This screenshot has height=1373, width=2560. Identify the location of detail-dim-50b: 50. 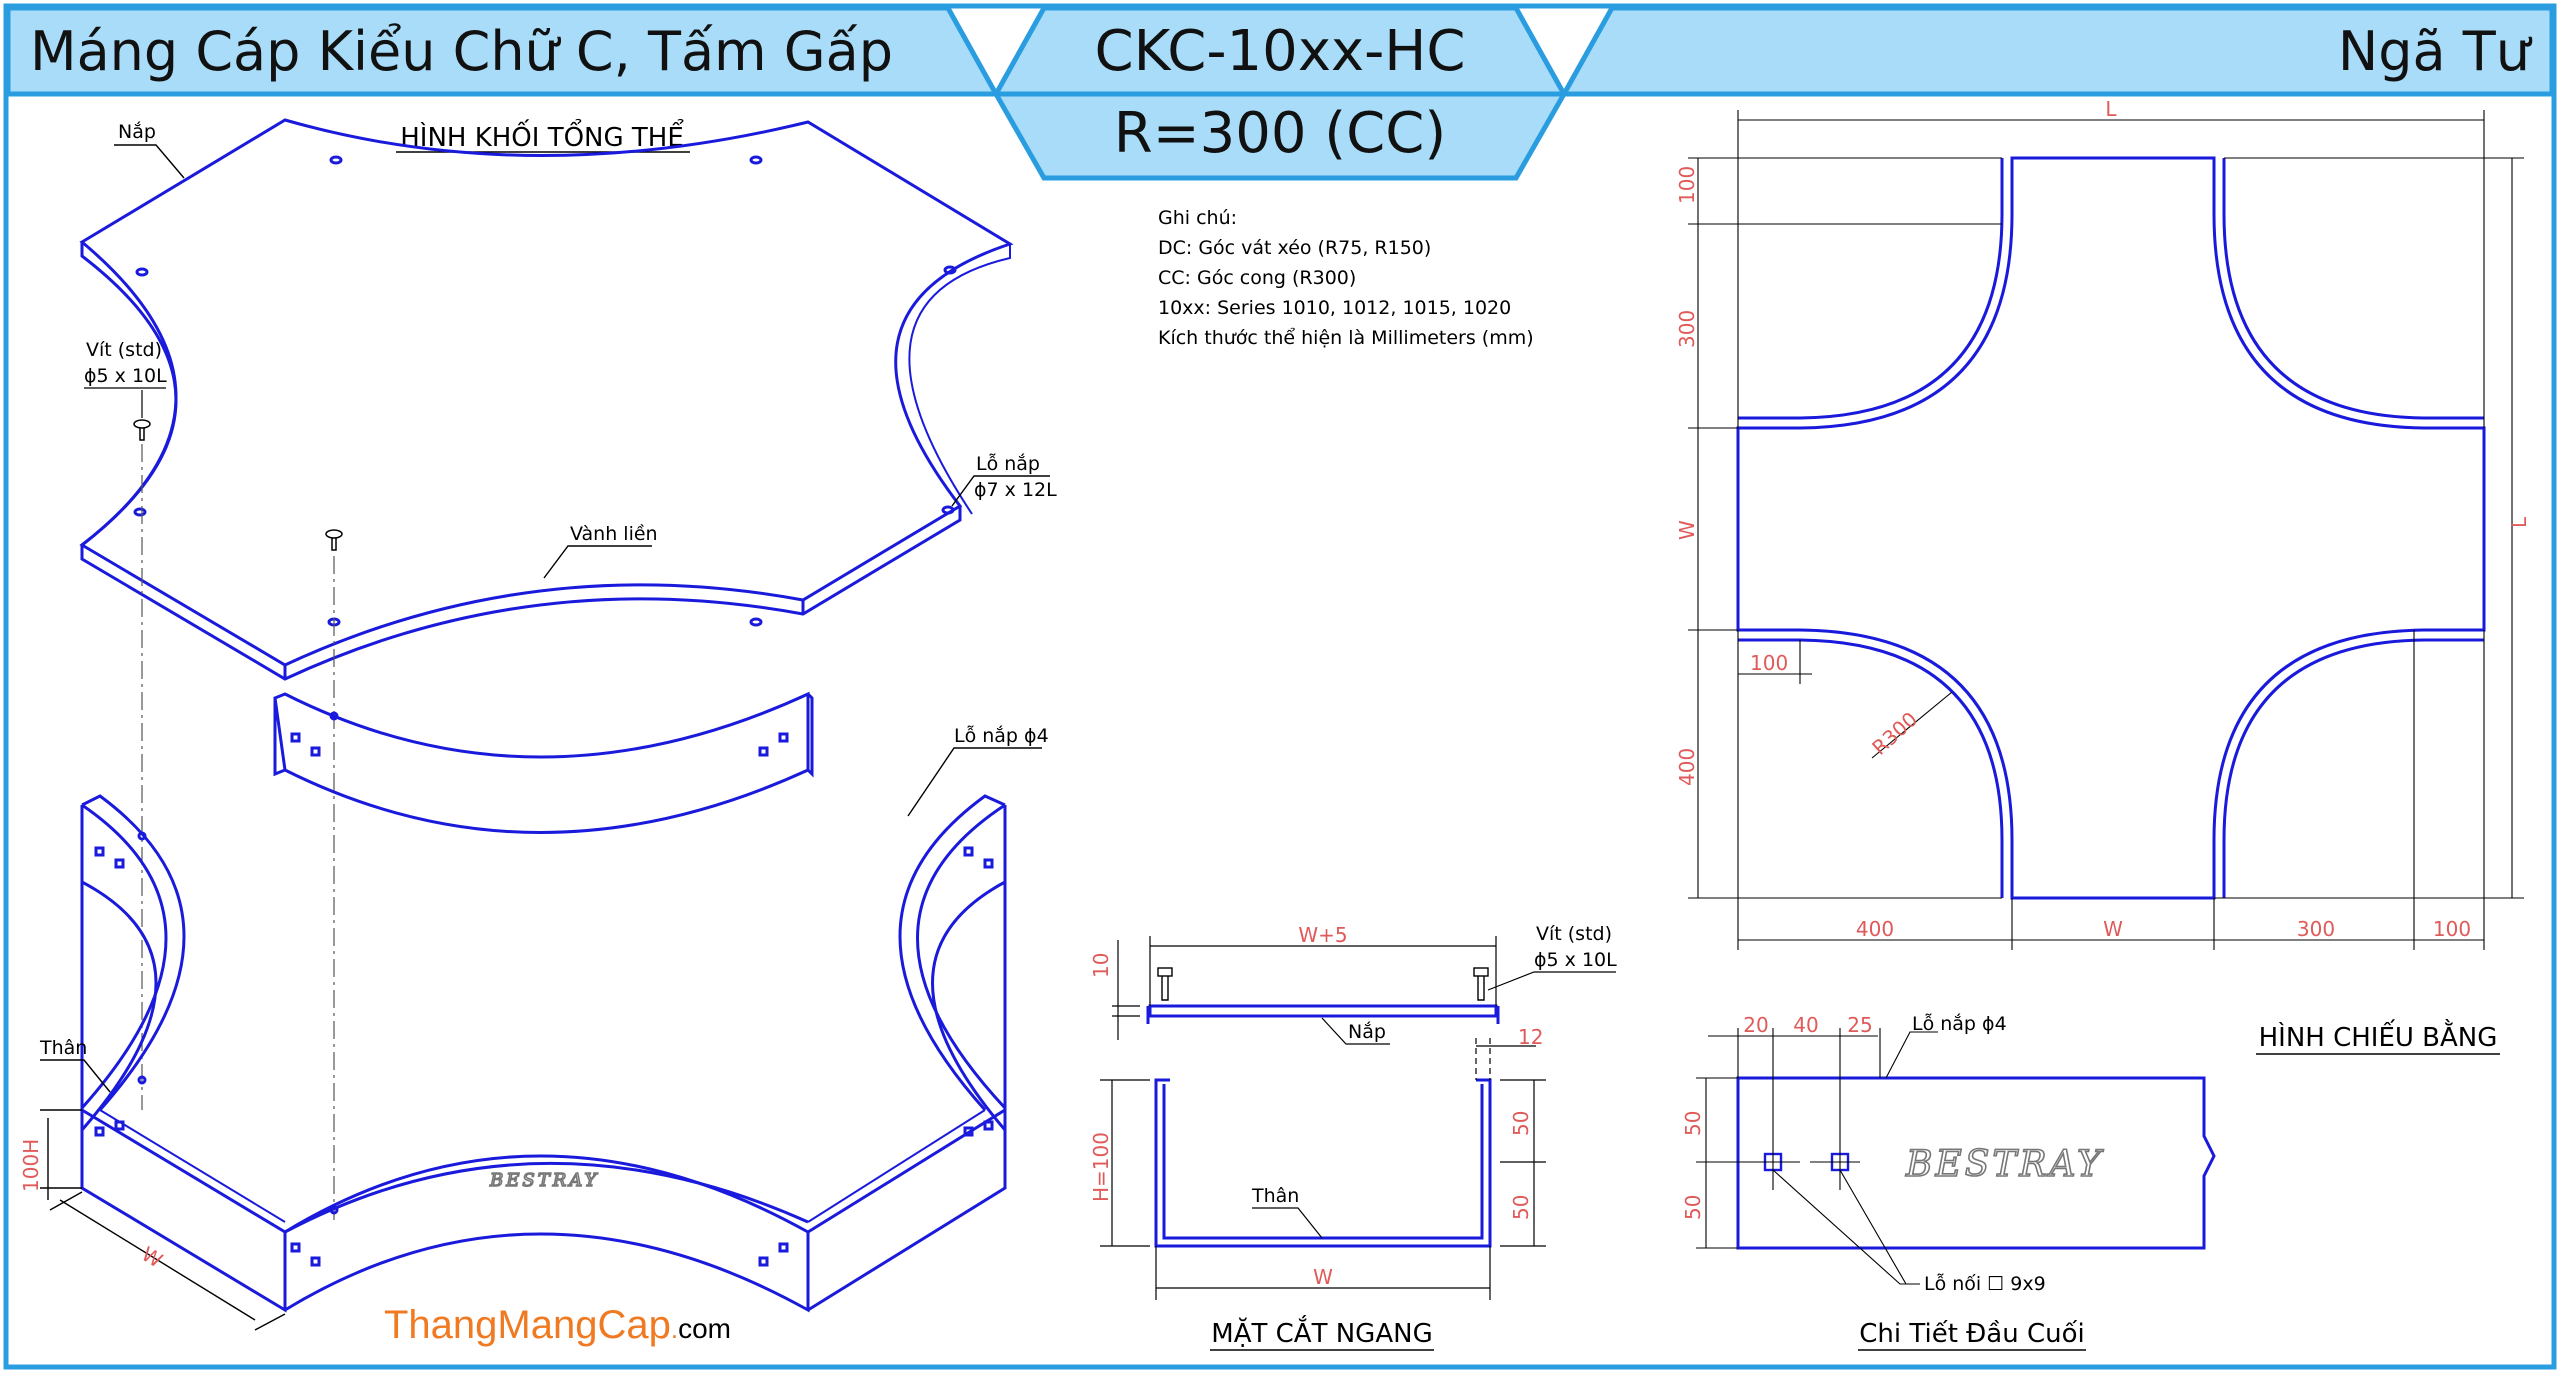
(1693, 1207).